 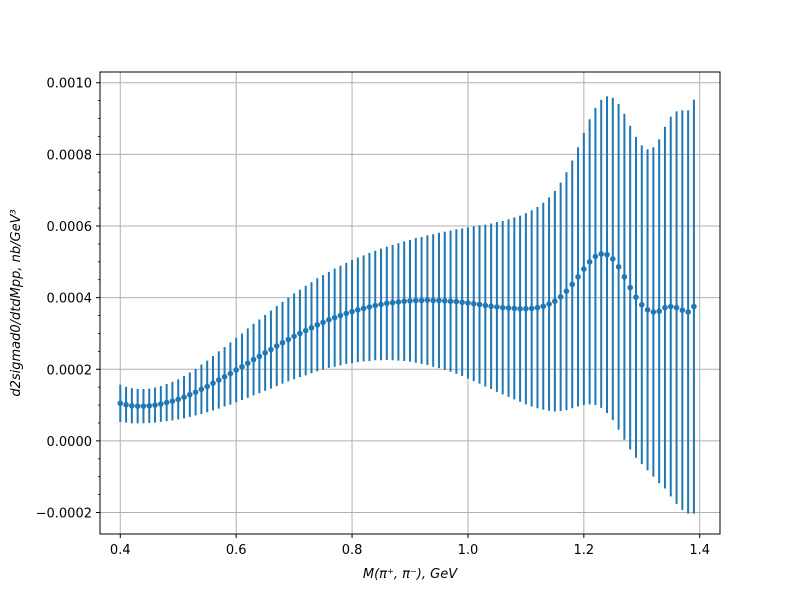 What do you see at coordinates (16, 302) in the screenshot?
I see `y-axis-label: d2sigmad0/dtdMpp, nb/GeV³` at bounding box center [16, 302].